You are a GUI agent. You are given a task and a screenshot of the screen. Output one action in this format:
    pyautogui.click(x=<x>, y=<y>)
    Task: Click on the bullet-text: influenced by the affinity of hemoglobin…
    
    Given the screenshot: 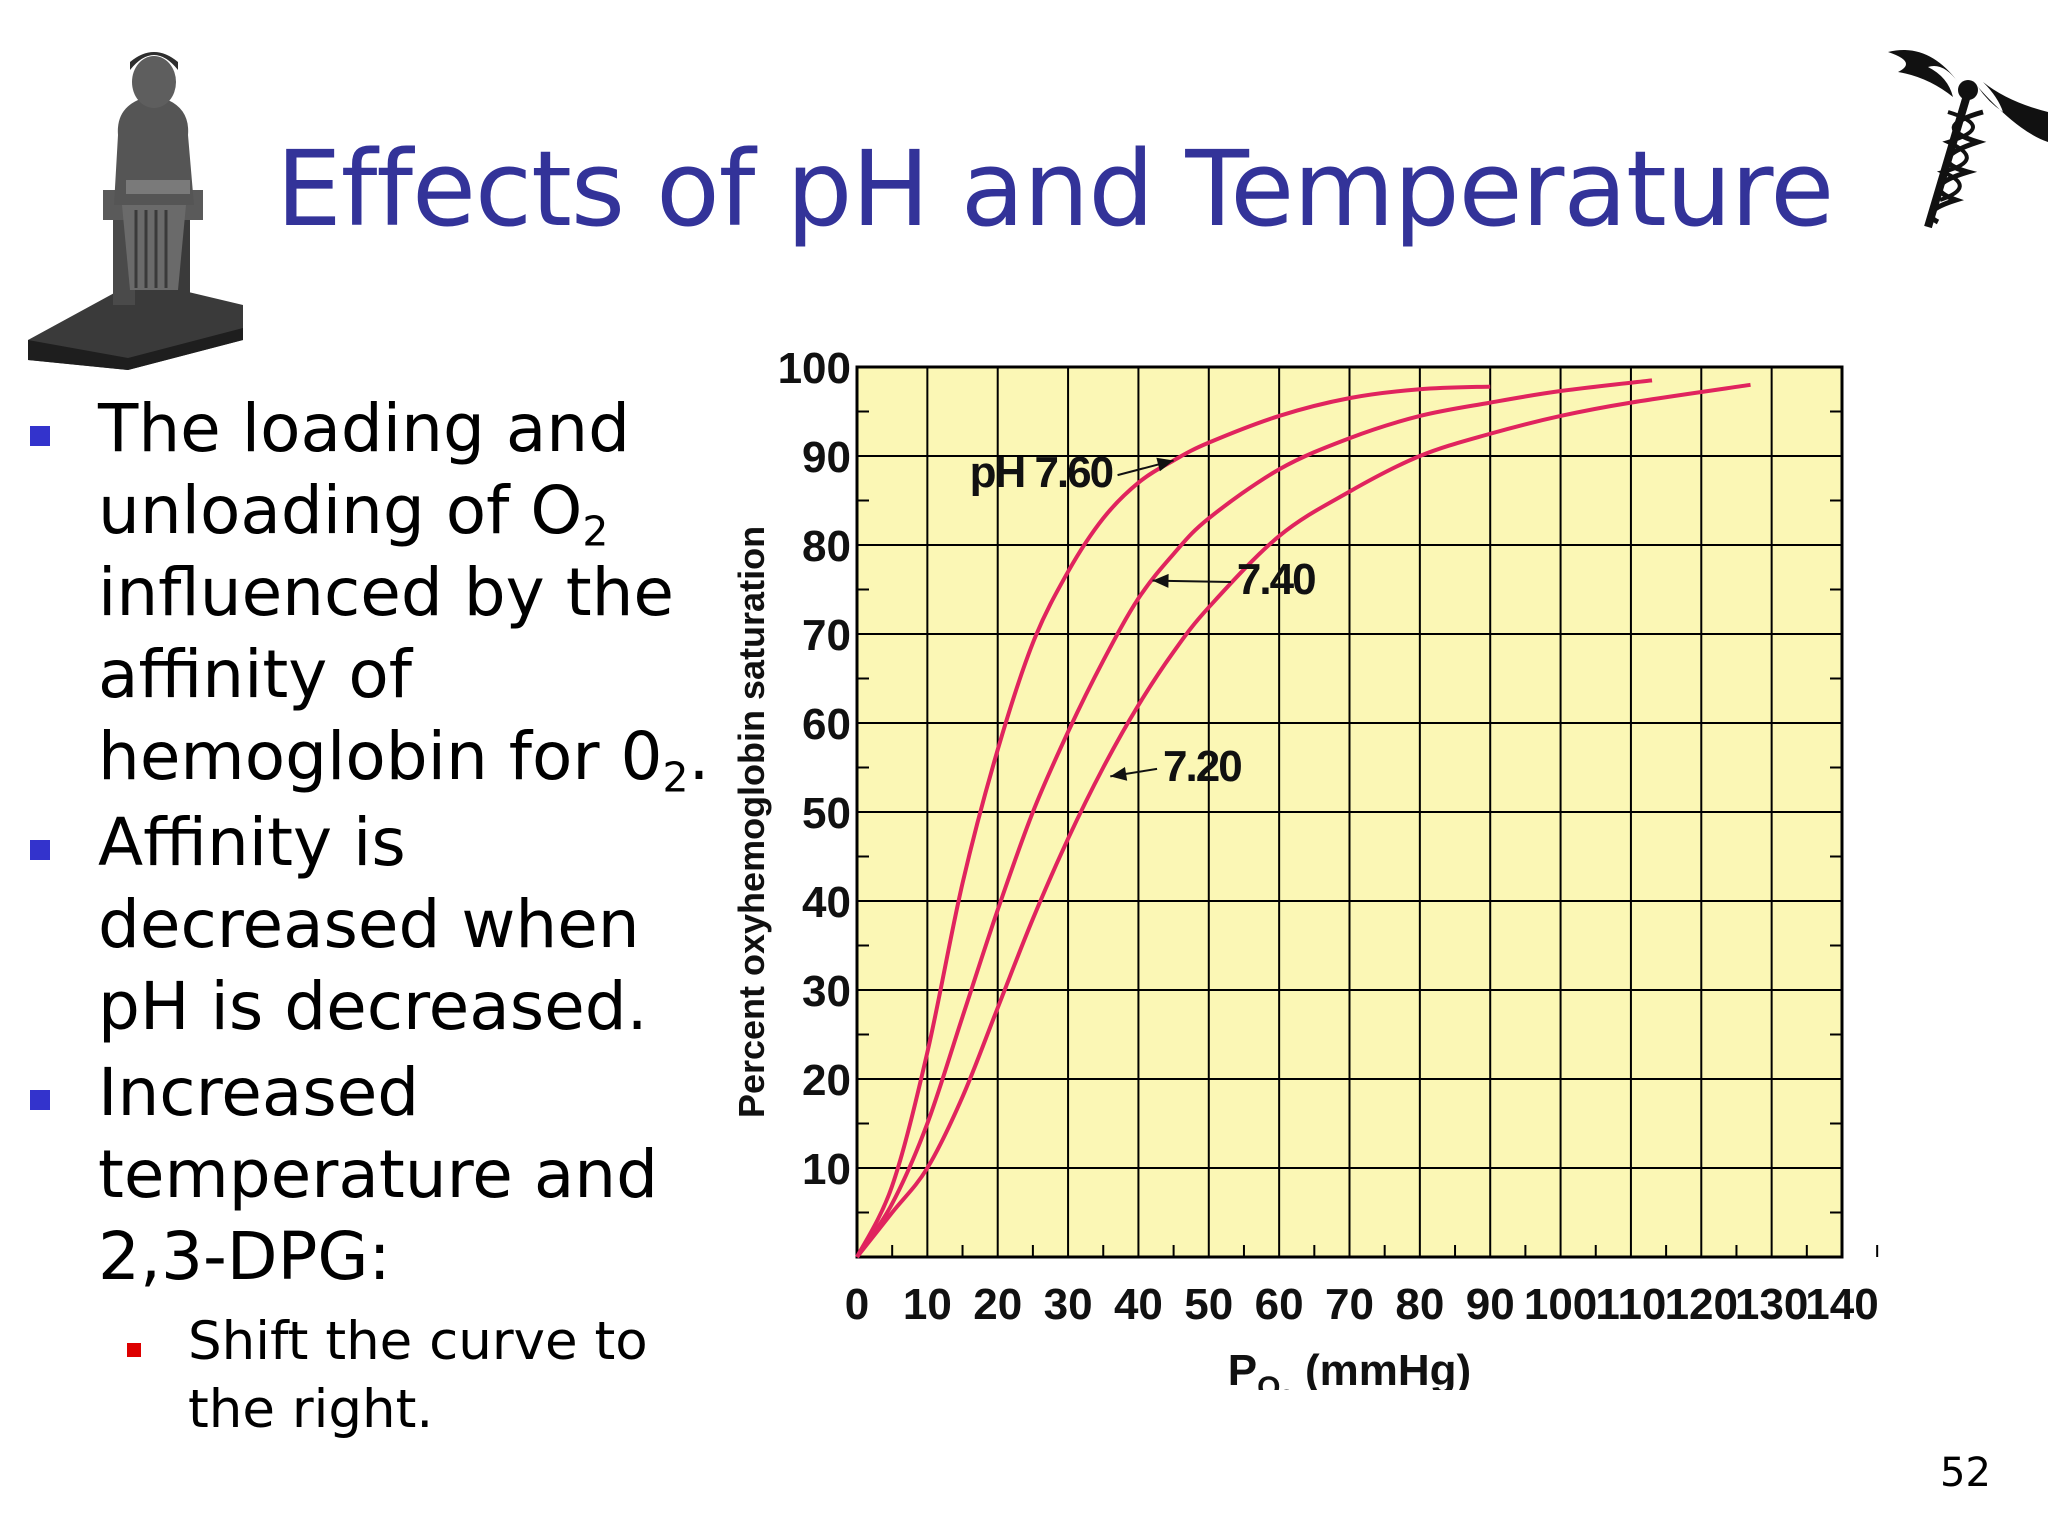 What is the action you would take?
    pyautogui.click(x=386, y=674)
    